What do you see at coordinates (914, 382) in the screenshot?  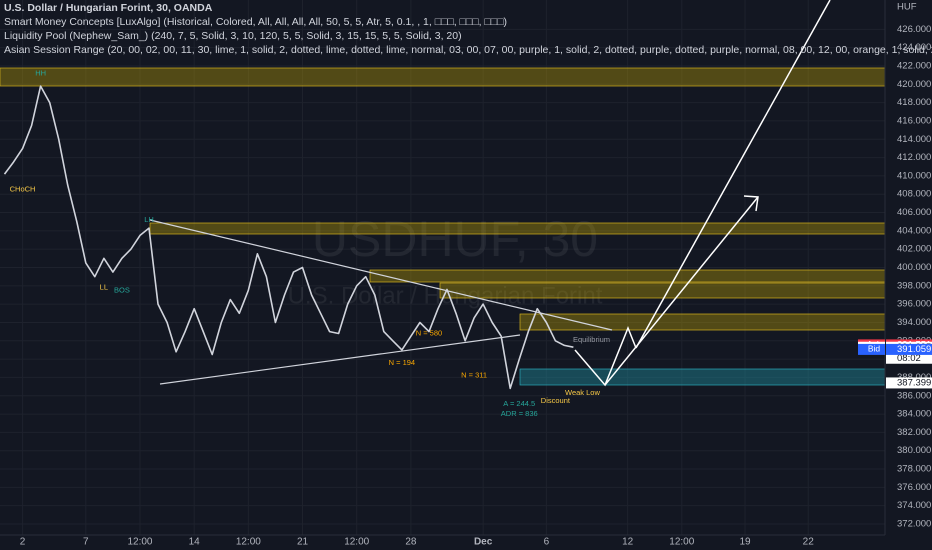 I see `price-tag: 387.399` at bounding box center [914, 382].